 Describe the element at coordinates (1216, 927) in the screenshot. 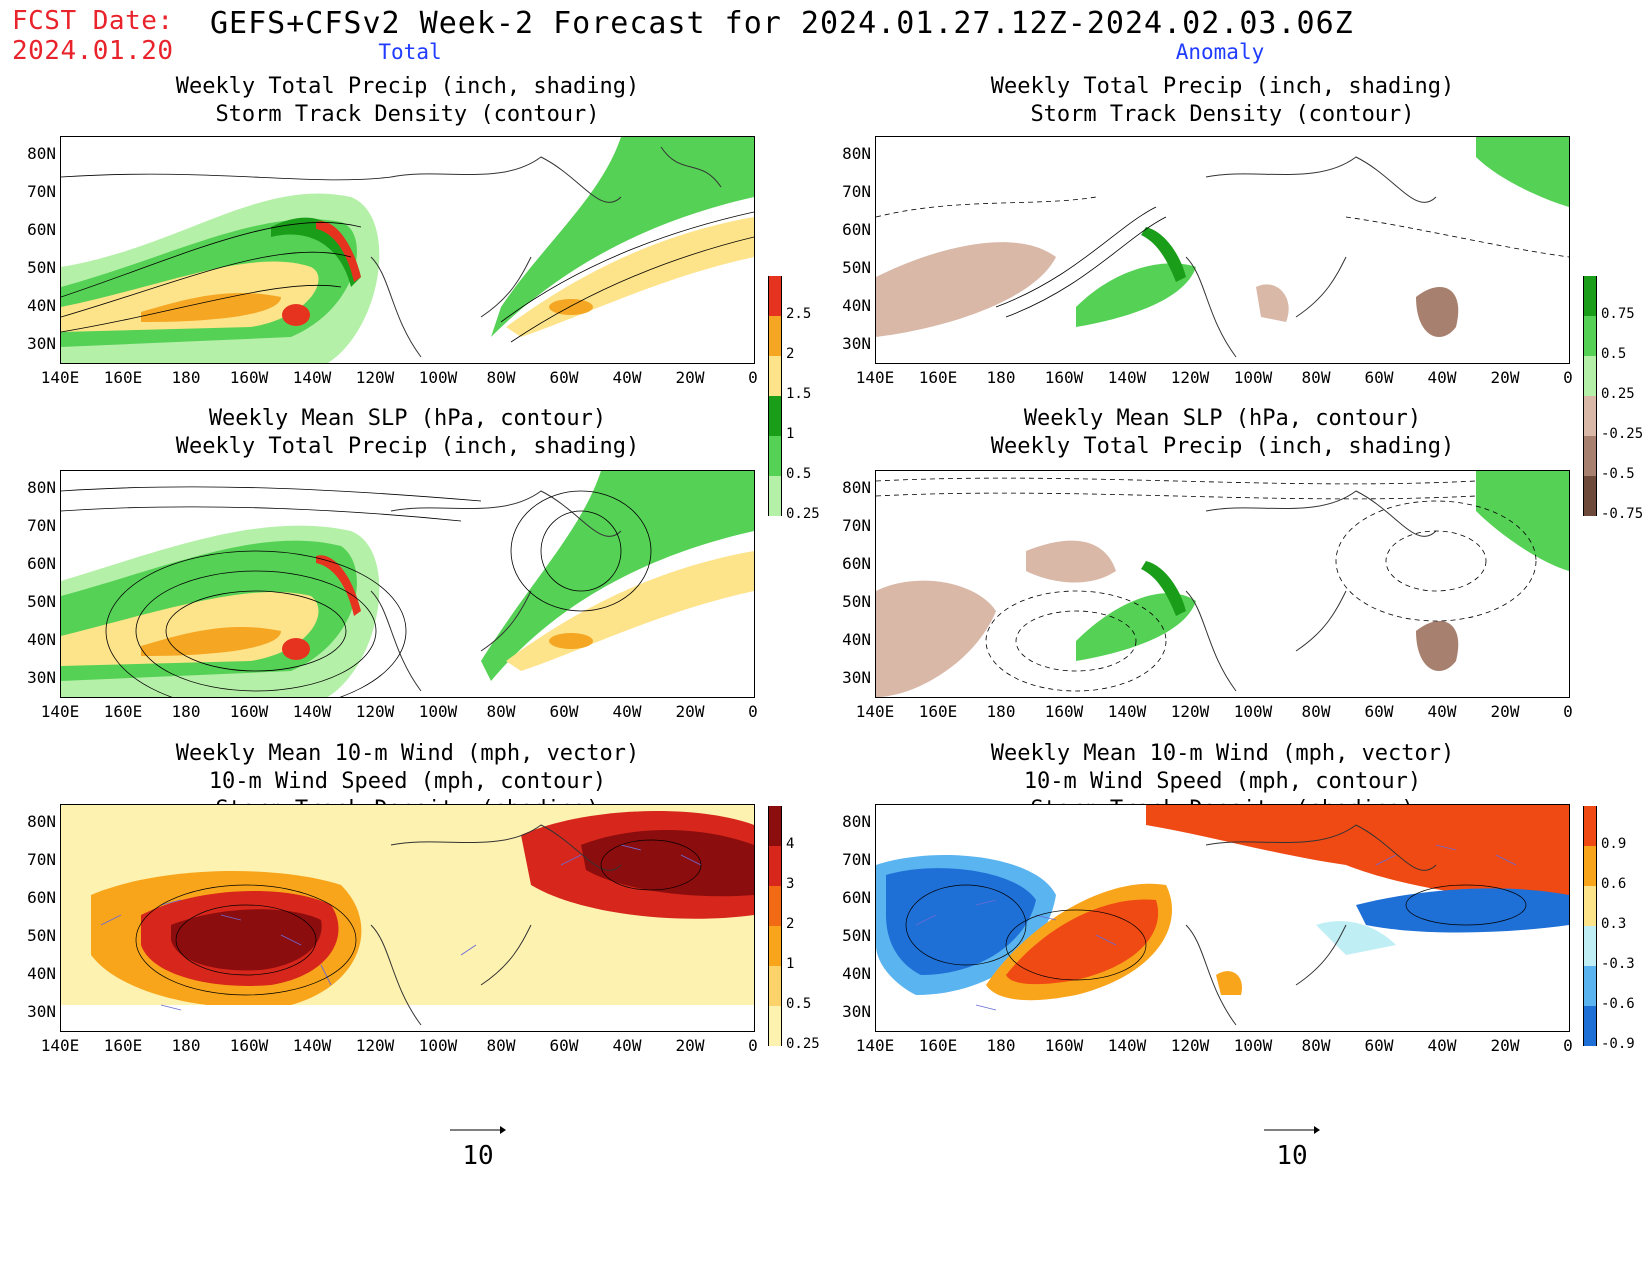

I see `wind-vectors` at that location.